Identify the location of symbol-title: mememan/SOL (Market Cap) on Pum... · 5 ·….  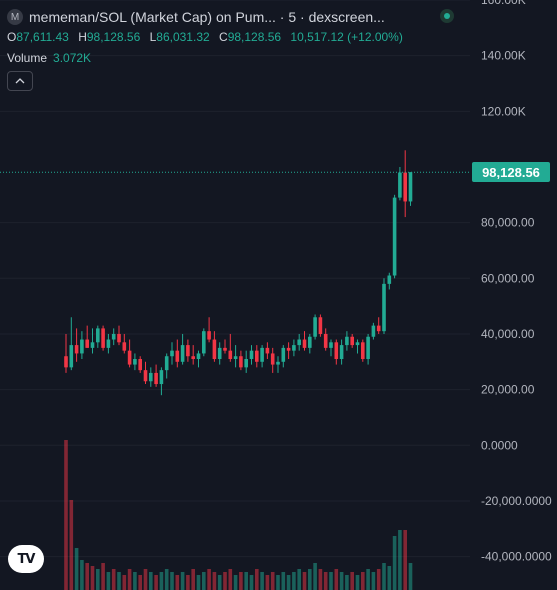
(207, 17).